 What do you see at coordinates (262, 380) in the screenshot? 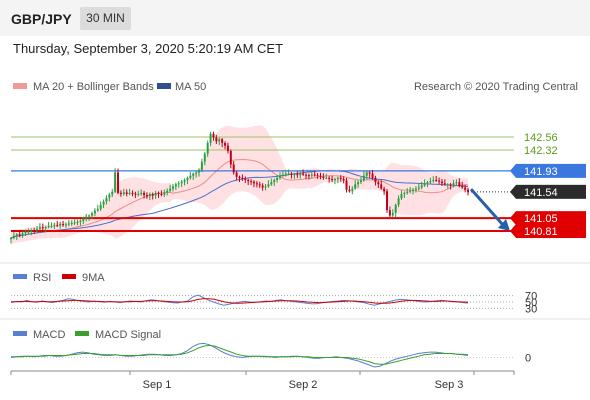
I see `x-axis: Sep 1 Sep 2 Sep 3` at bounding box center [262, 380].